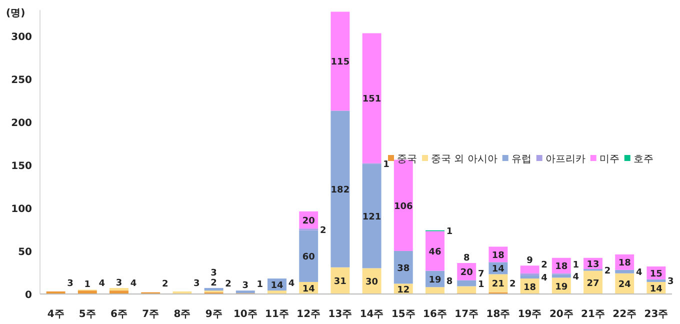 This screenshot has height=324, width=680. Describe the element at coordinates (407, 159) in the screenshot. I see `legend-label: 중국` at that location.